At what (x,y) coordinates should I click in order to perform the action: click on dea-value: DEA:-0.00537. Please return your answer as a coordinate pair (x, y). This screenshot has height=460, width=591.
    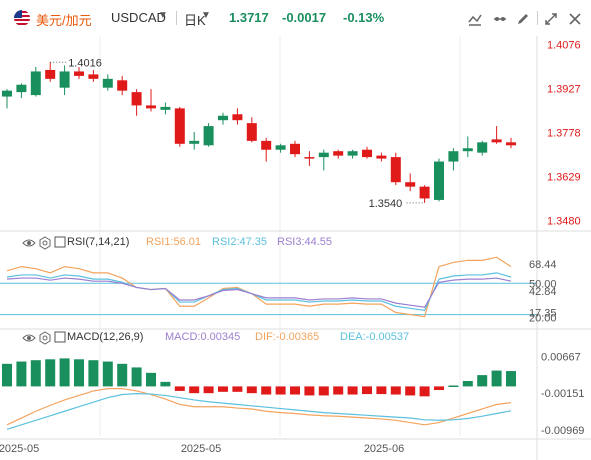
    Looking at the image, I should click on (375, 337).